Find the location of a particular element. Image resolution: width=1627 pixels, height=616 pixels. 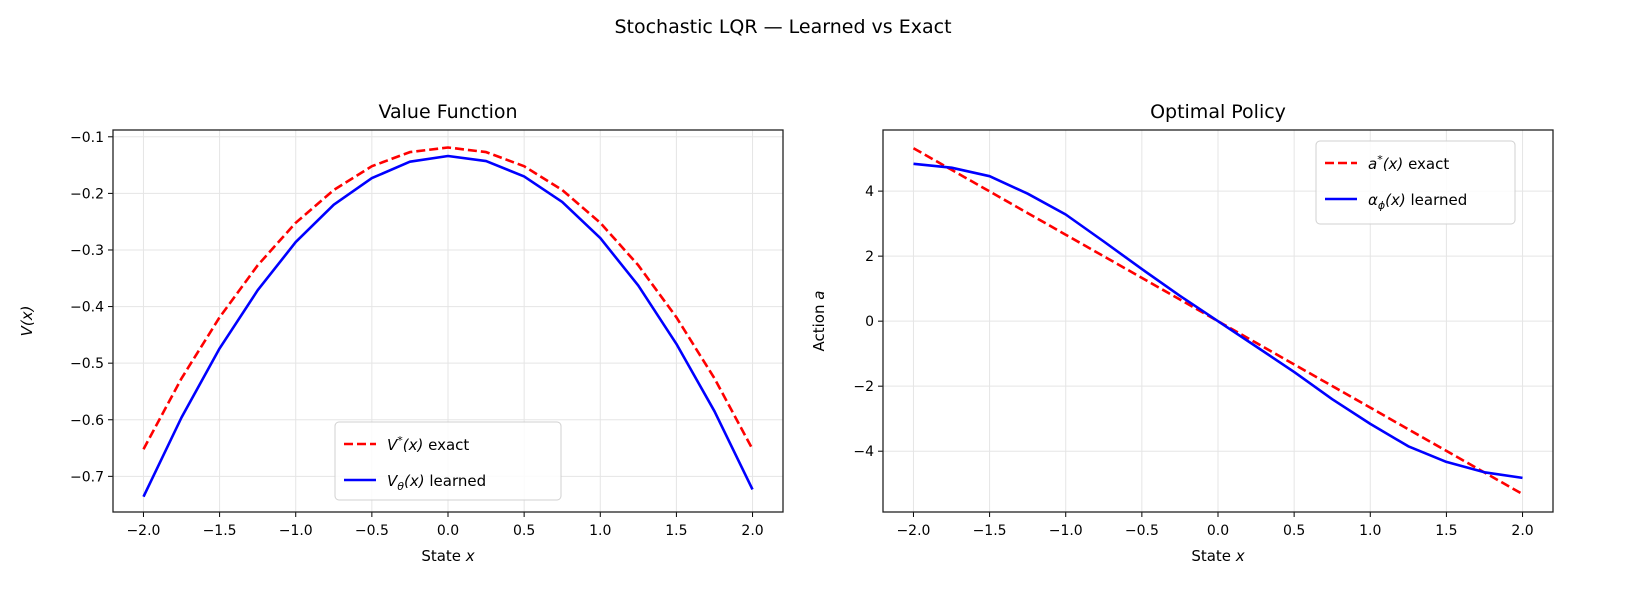

y-tick-label: 0 is located at coordinates (869, 322).